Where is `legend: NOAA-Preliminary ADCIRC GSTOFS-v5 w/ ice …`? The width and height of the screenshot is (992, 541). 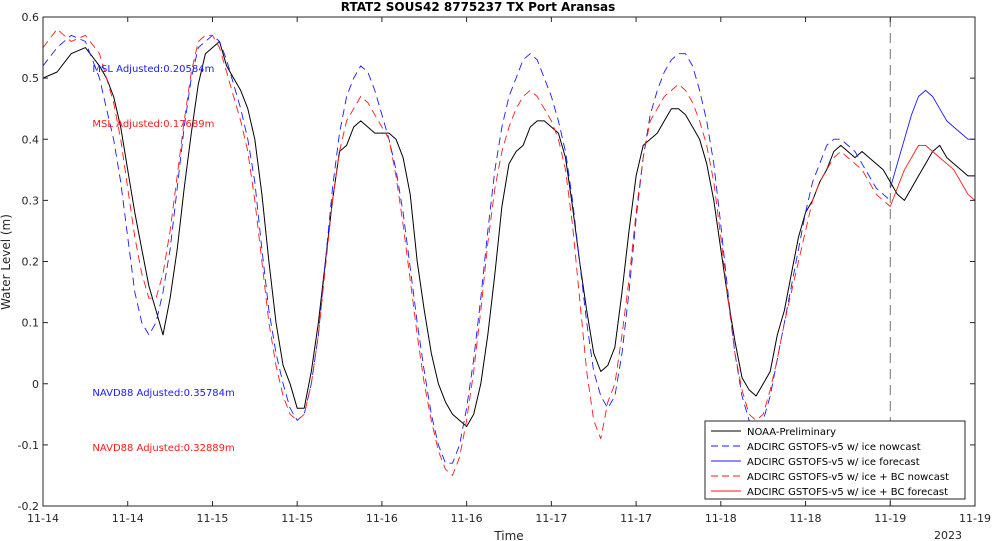
legend: NOAA-Preliminary ADCIRC GSTOFS-v5 w/ ice … is located at coordinates (835, 460).